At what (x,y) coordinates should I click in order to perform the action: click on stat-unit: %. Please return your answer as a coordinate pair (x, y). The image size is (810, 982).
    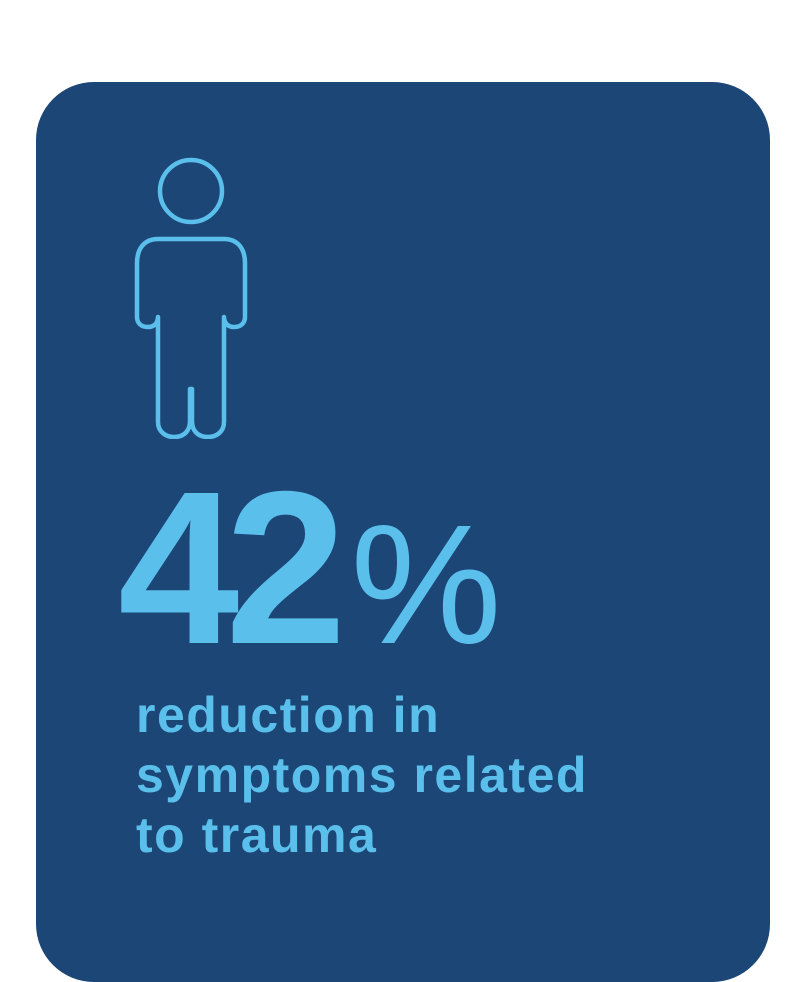
    Looking at the image, I should click on (426, 585).